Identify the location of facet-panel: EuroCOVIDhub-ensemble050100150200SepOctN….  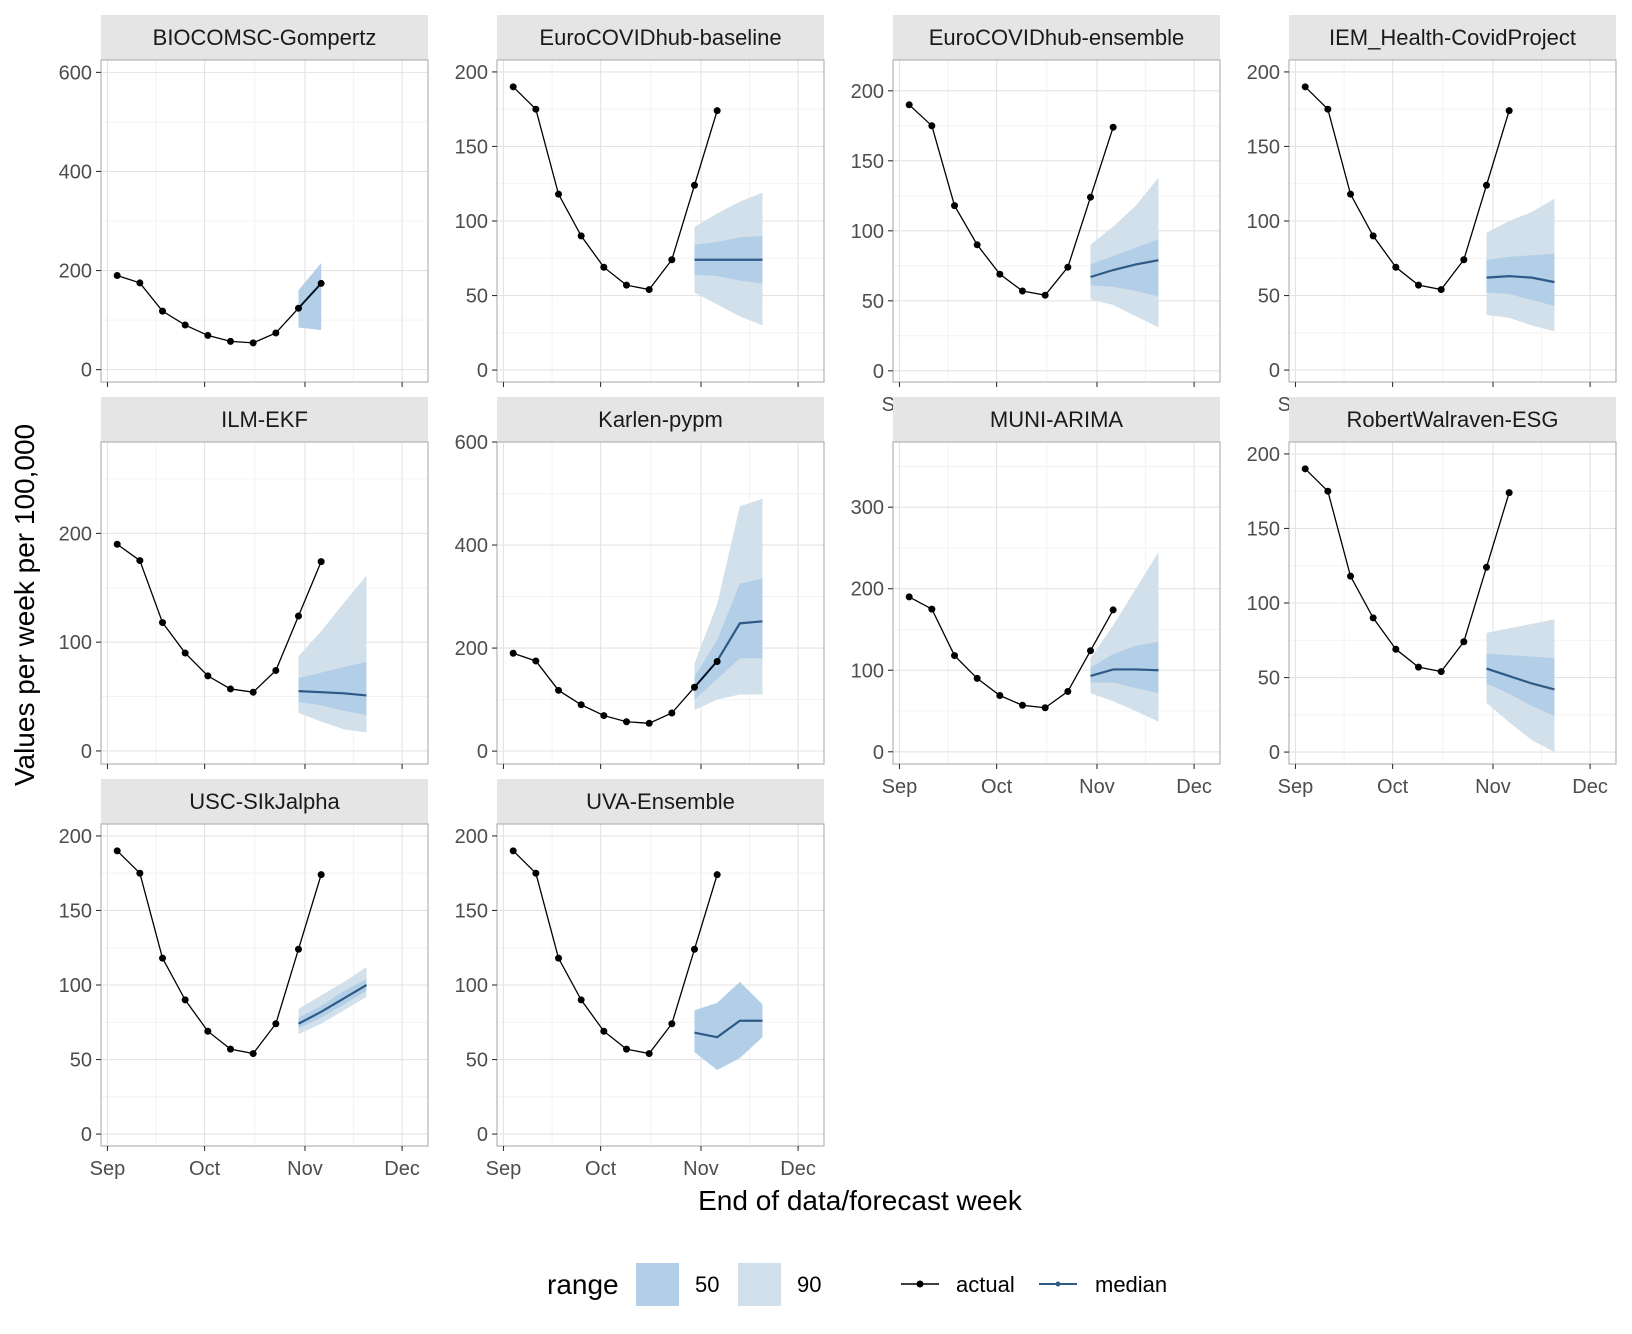
(1036, 215).